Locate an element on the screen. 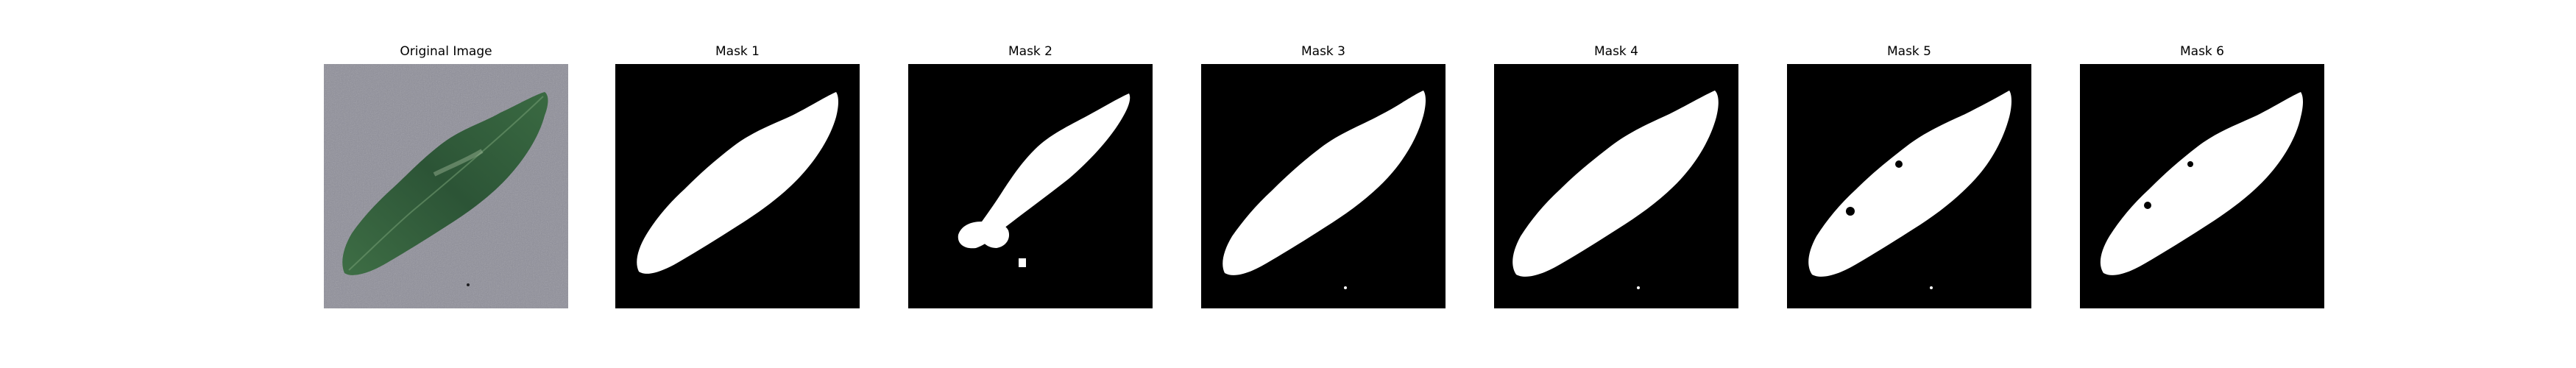  panel-mask-3: Mask 3 is located at coordinates (1323, 184).